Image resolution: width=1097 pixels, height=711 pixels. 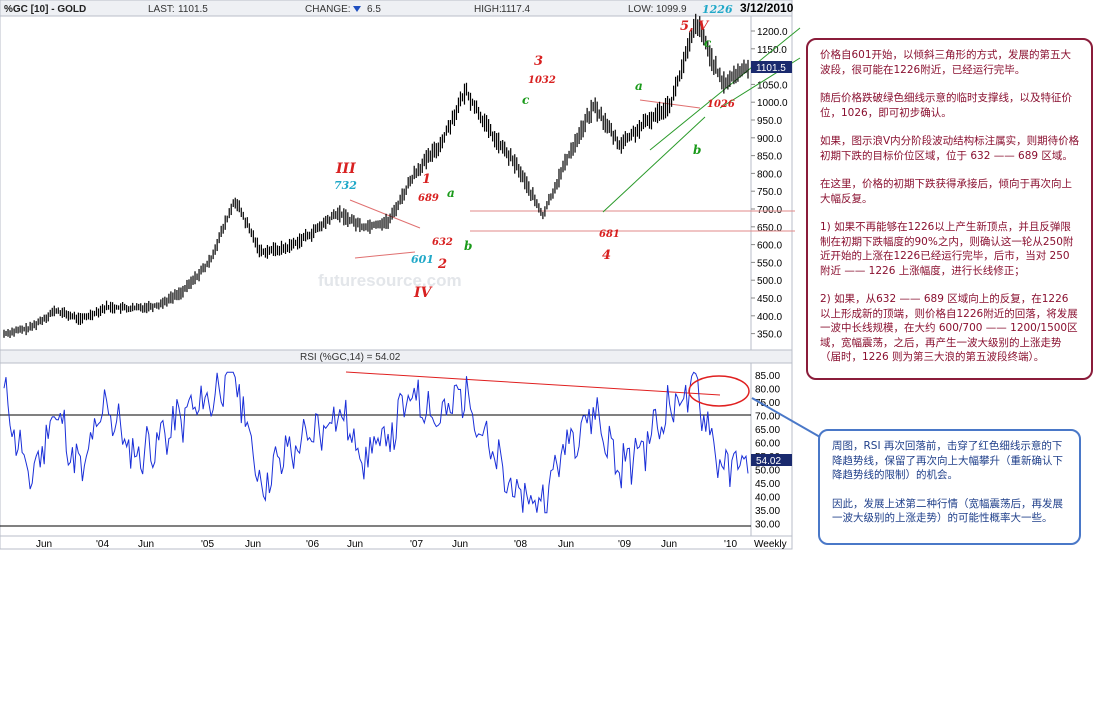 I want to click on wave-label-b-1: b, so click(x=468, y=246).